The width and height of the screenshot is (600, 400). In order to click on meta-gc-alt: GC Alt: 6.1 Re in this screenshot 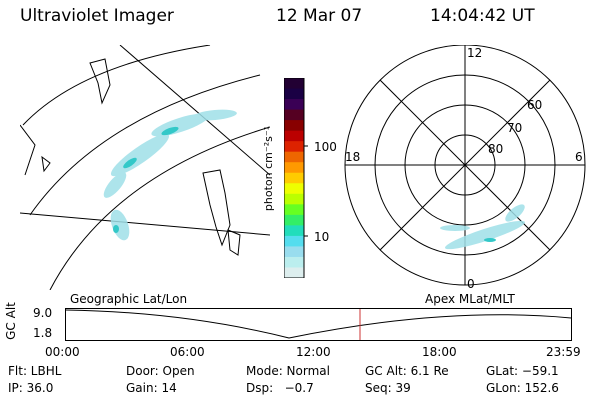, I will do `click(407, 371)`.